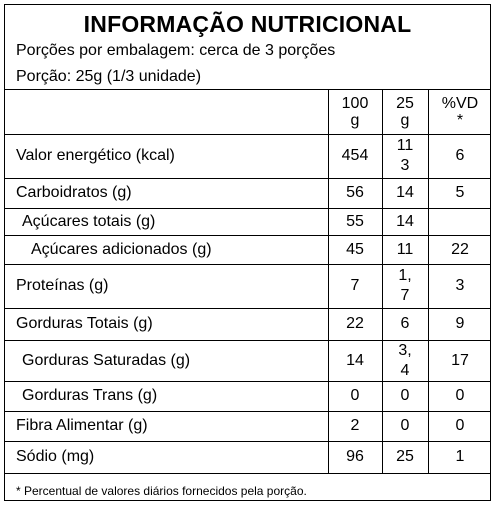 This screenshot has height=507, width=499. I want to click on value-daily-percent: 22, so click(460, 249).